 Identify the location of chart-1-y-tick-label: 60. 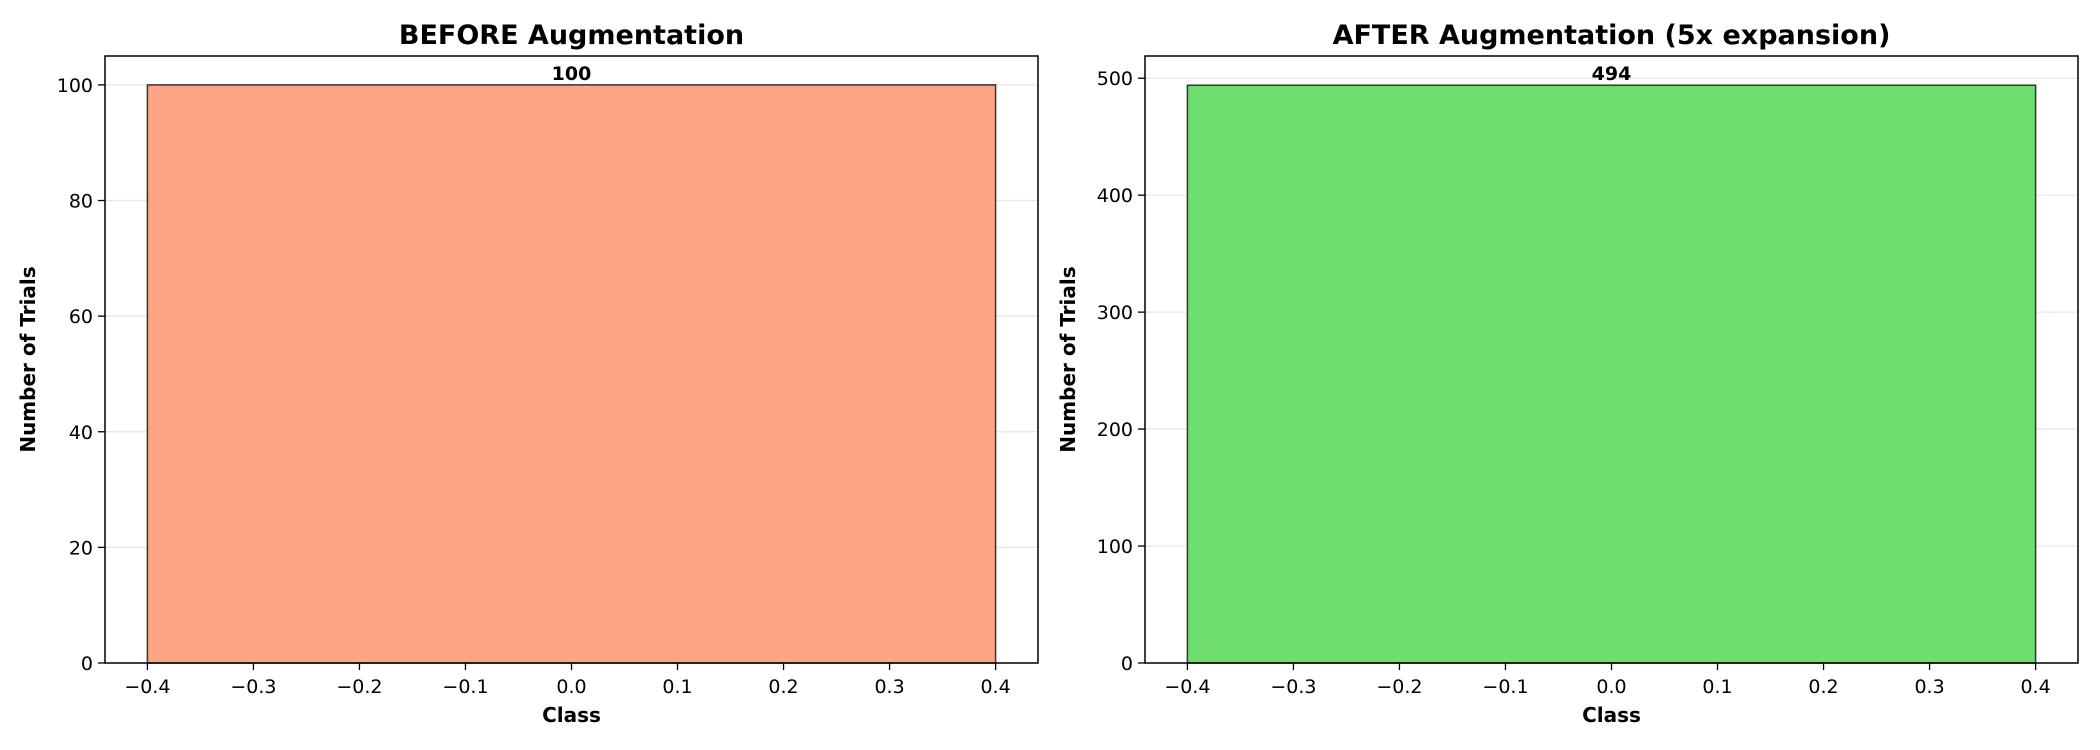
(81, 317).